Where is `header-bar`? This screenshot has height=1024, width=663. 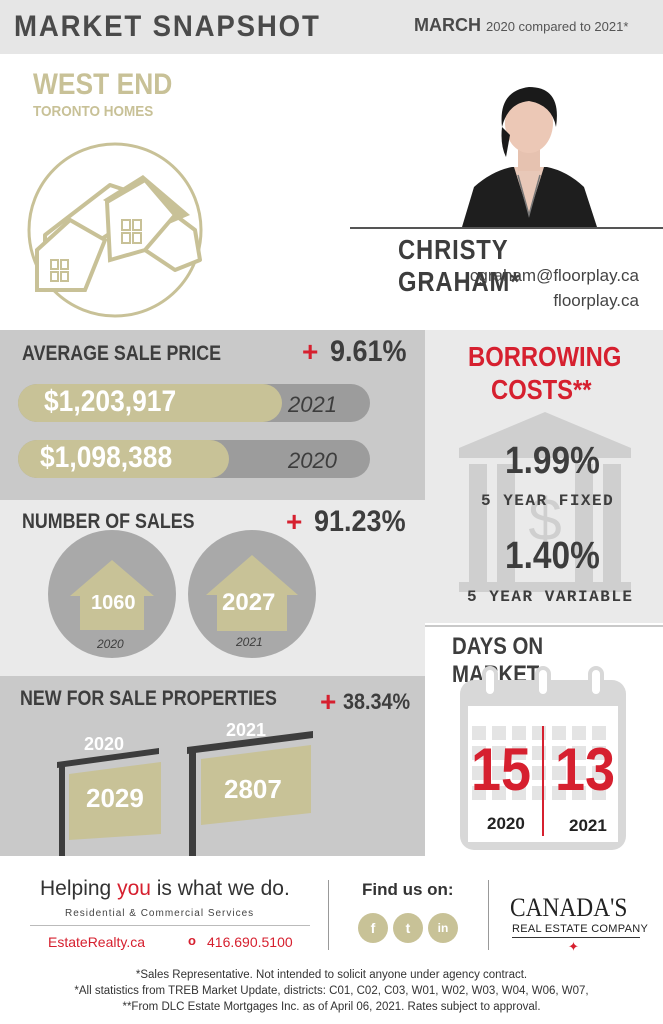
header-bar is located at coordinates (331, 27).